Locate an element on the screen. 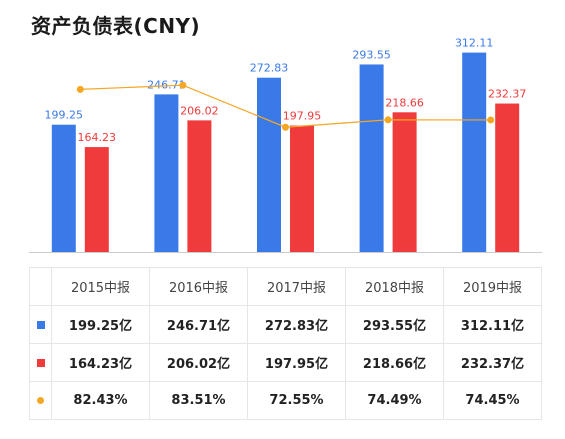 This screenshot has height=439, width=565. table-header-cell: 2019中报 is located at coordinates (492, 286).